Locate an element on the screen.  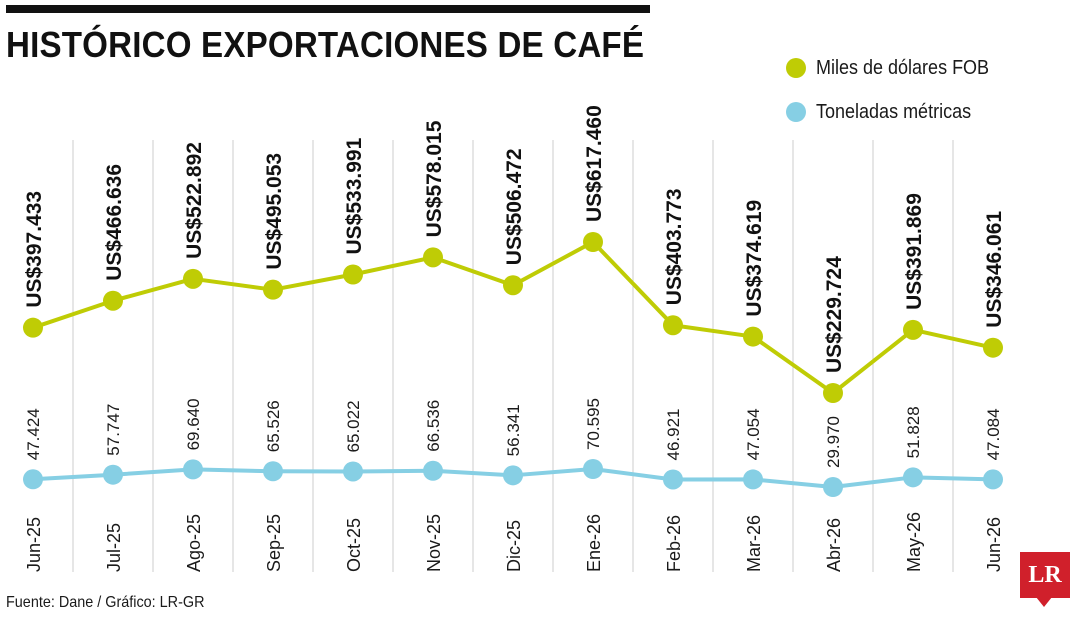
data-label-fob: US$578.015 is located at coordinates (434, 178).